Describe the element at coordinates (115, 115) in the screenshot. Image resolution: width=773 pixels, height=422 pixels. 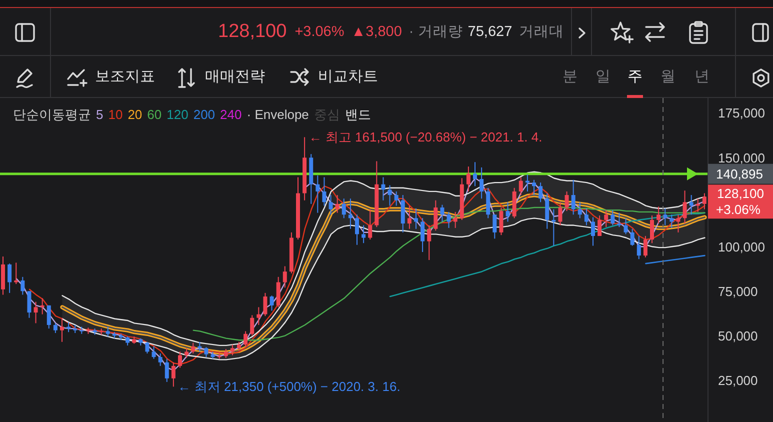
I see `text: 10` at that location.